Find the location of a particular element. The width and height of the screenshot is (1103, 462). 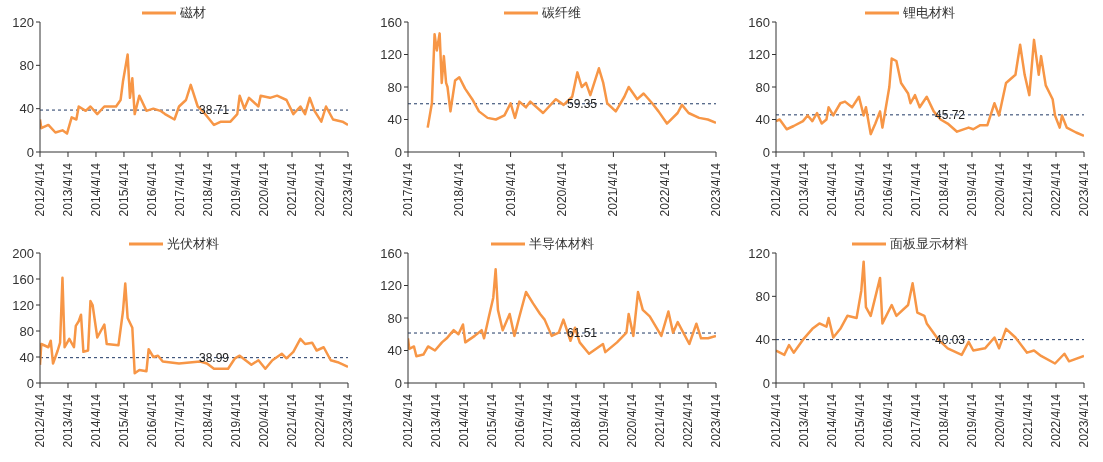

legend-label: 面板显示材料 is located at coordinates (929, 244).